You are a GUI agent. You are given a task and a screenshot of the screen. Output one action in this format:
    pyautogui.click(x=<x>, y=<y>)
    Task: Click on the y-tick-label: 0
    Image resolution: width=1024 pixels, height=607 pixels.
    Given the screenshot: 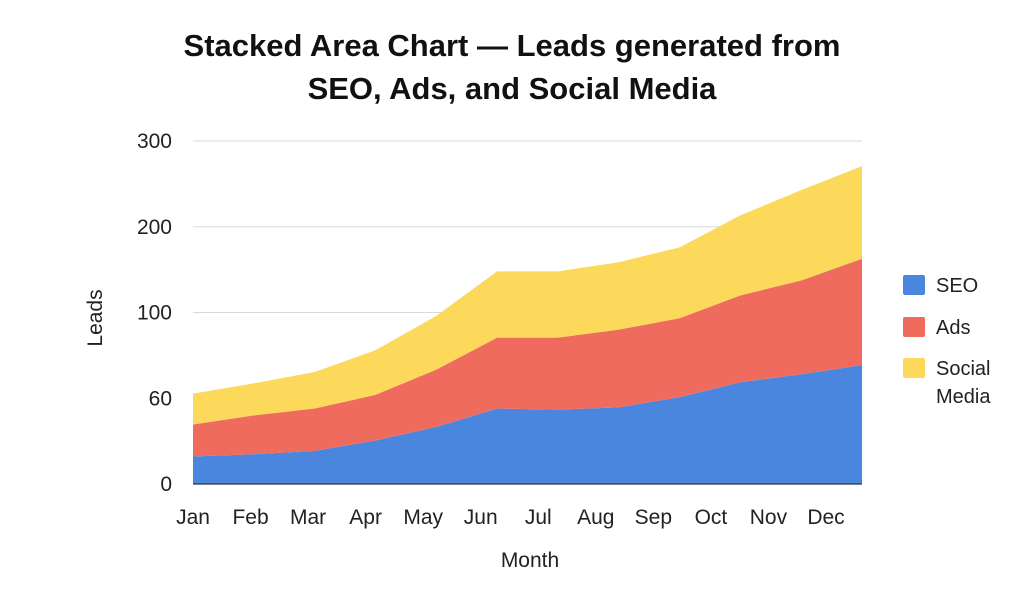 What is the action you would take?
    pyautogui.click(x=166, y=484)
    